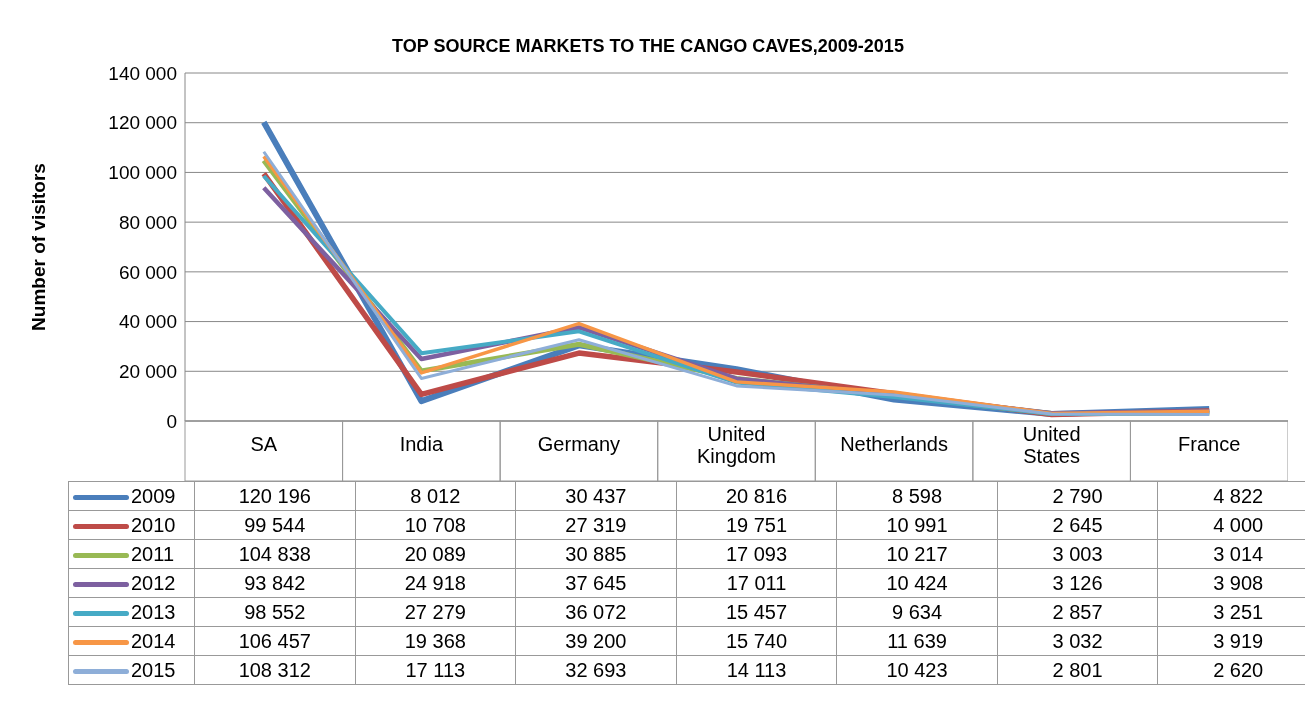  I want to click on data-label: 2 801, so click(1077, 670).